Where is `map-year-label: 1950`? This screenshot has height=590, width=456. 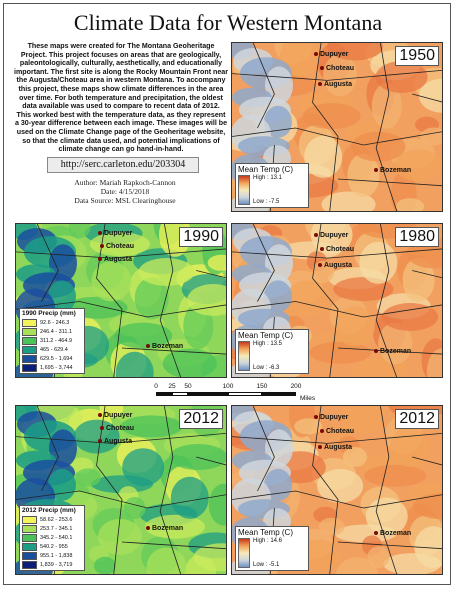 map-year-label: 1950 is located at coordinates (417, 56).